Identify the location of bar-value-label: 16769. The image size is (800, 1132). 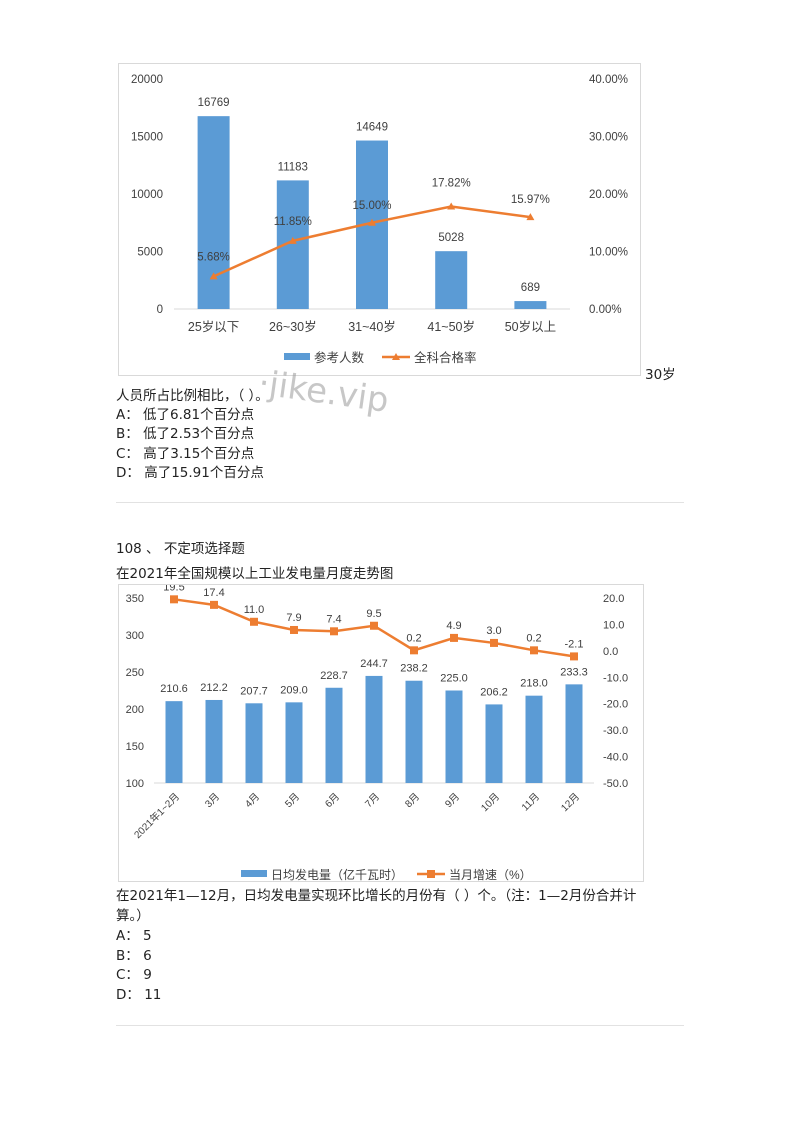
(214, 103).